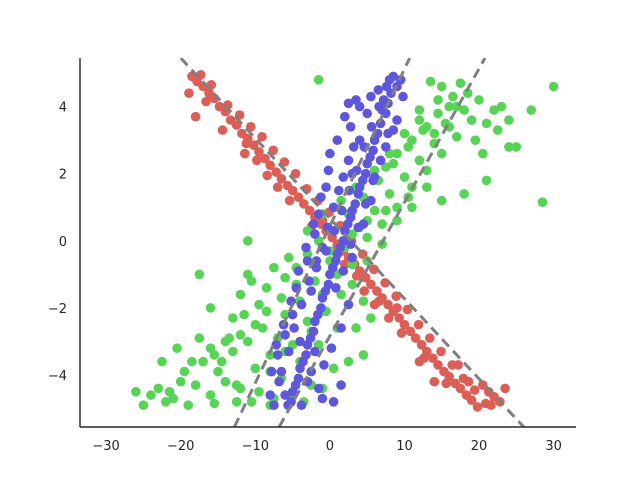  I want to click on x-tick-label: −20, so click(180, 446).